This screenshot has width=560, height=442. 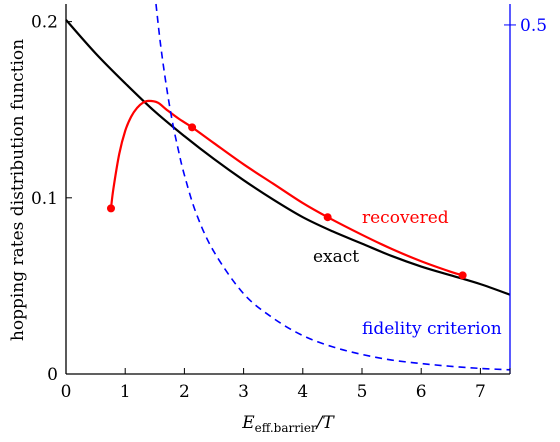 I want to click on annotation-fidelity: fidelity criterion, so click(x=432, y=329).